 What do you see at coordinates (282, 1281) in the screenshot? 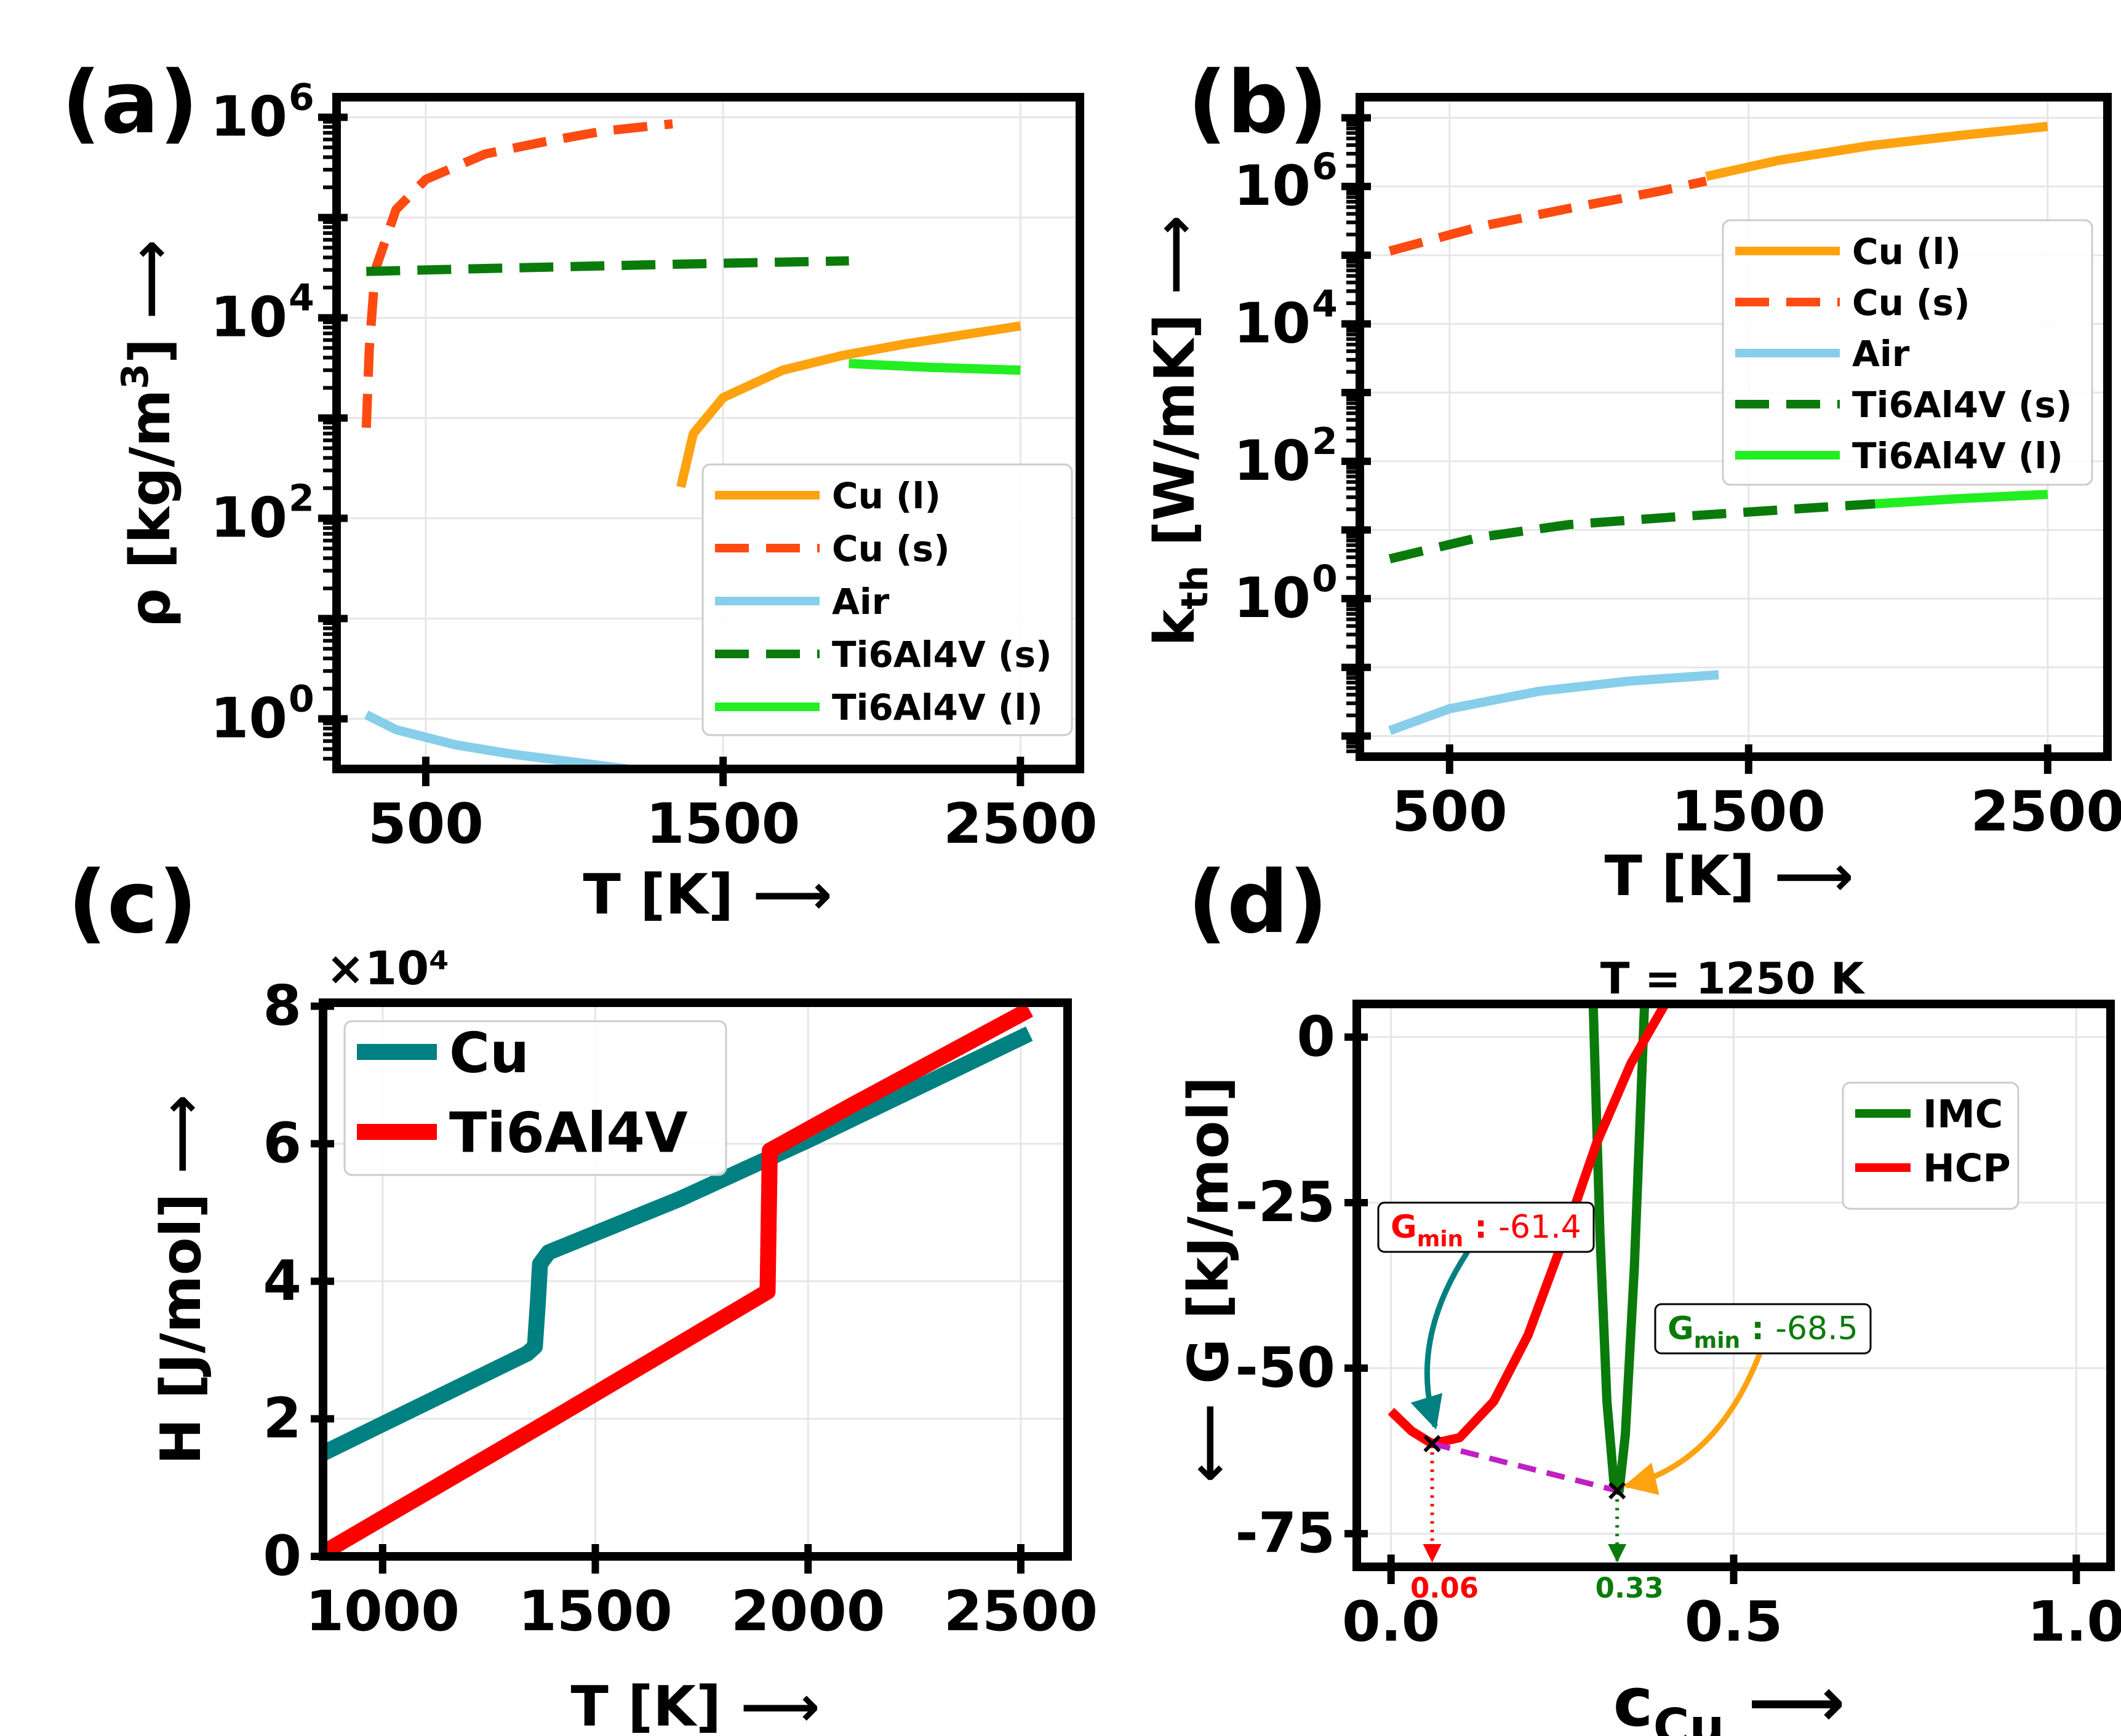
I see `y-tick-label: 4` at bounding box center [282, 1281].